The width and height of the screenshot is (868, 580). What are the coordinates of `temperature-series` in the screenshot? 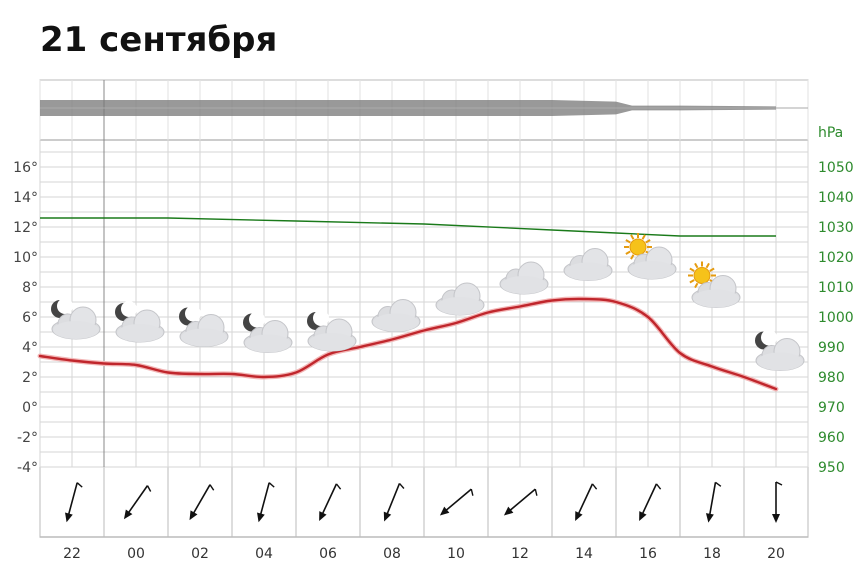 It's located at (408, 344).